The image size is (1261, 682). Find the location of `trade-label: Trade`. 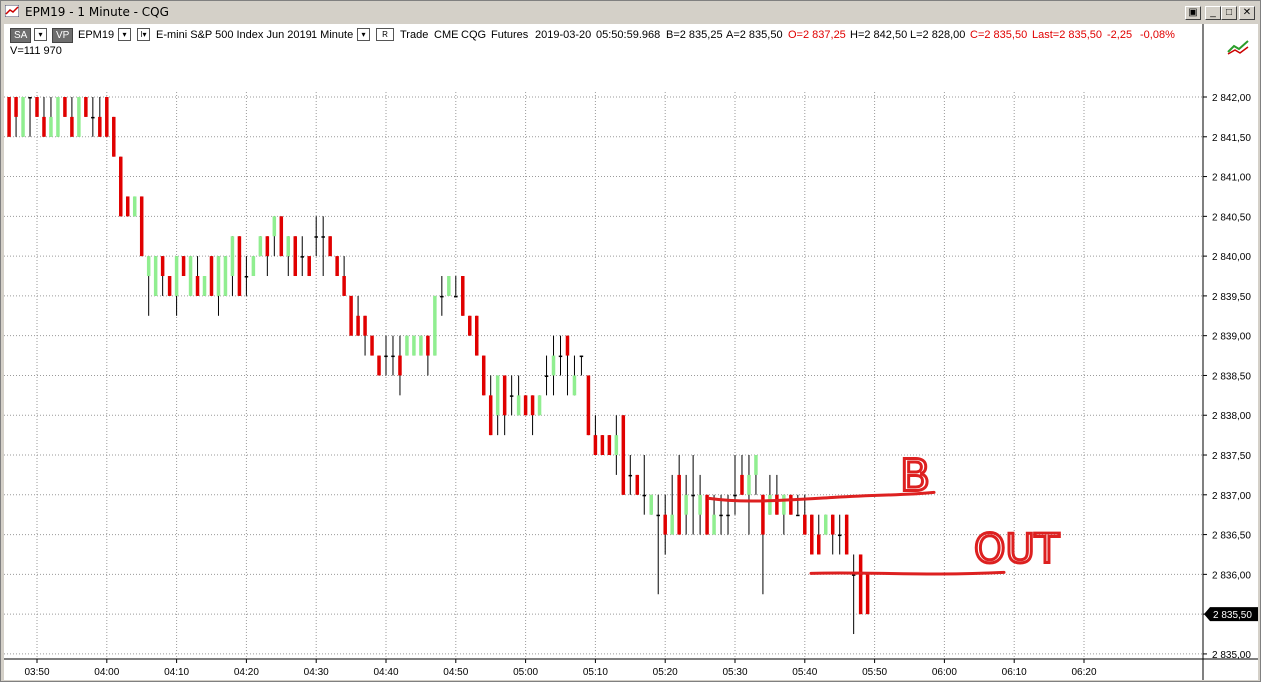

trade-label: Trade is located at coordinates (414, 35).